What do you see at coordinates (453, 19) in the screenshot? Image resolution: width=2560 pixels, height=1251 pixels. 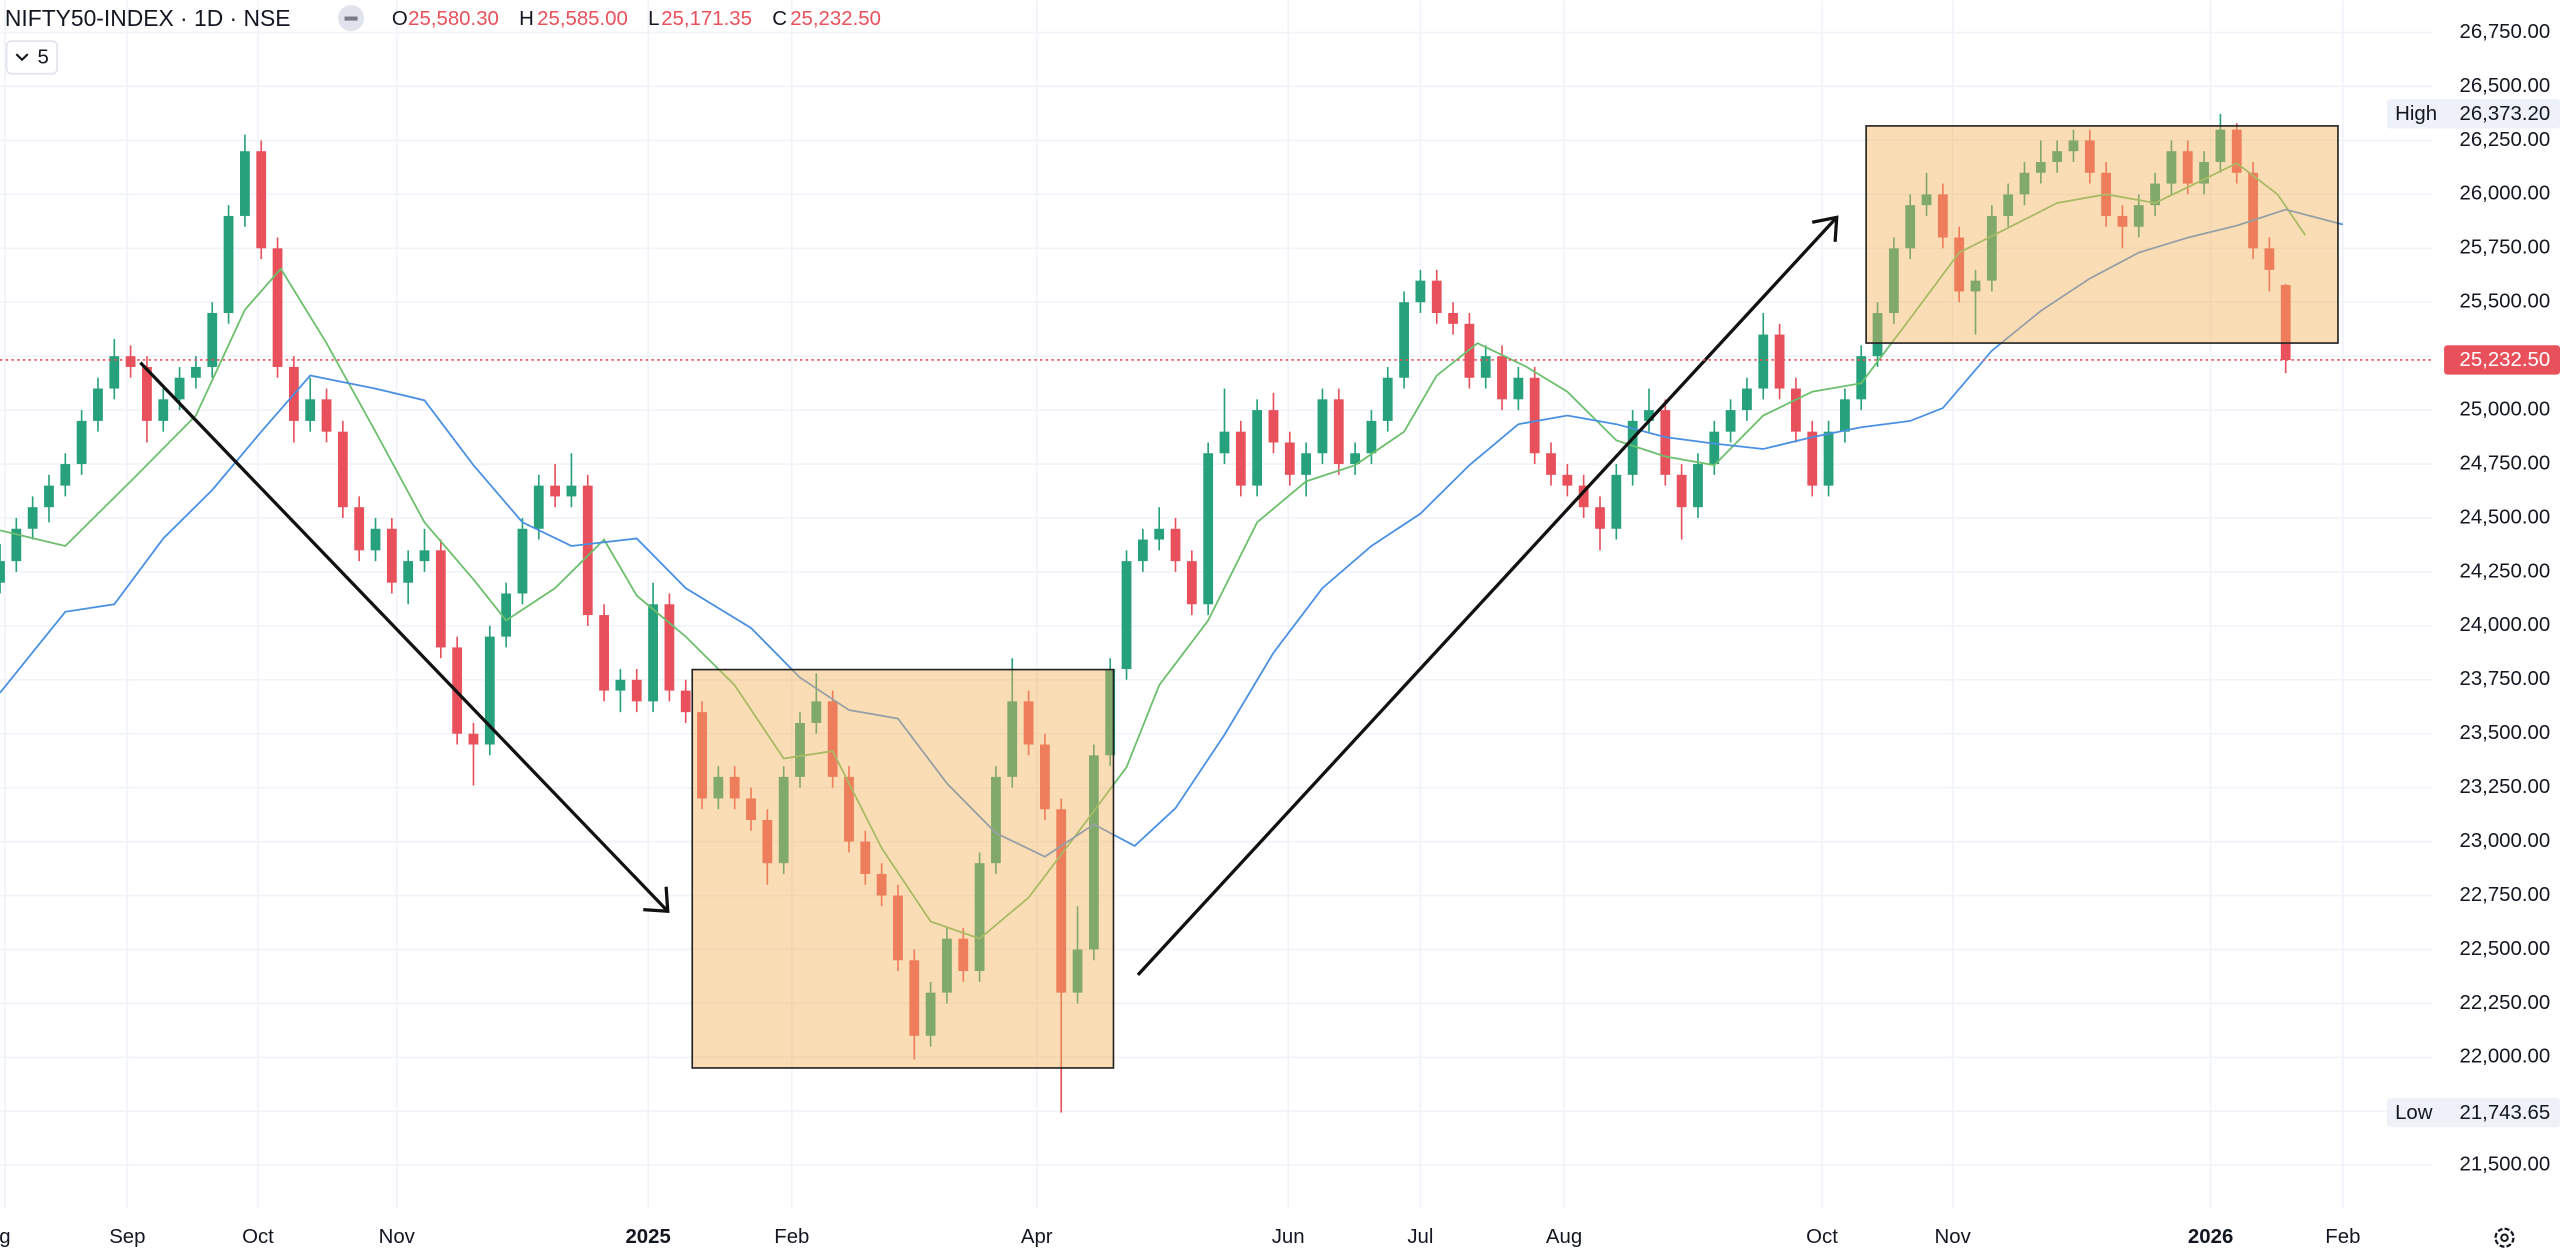 I see `ohlc-value: 25,580.30` at bounding box center [453, 19].